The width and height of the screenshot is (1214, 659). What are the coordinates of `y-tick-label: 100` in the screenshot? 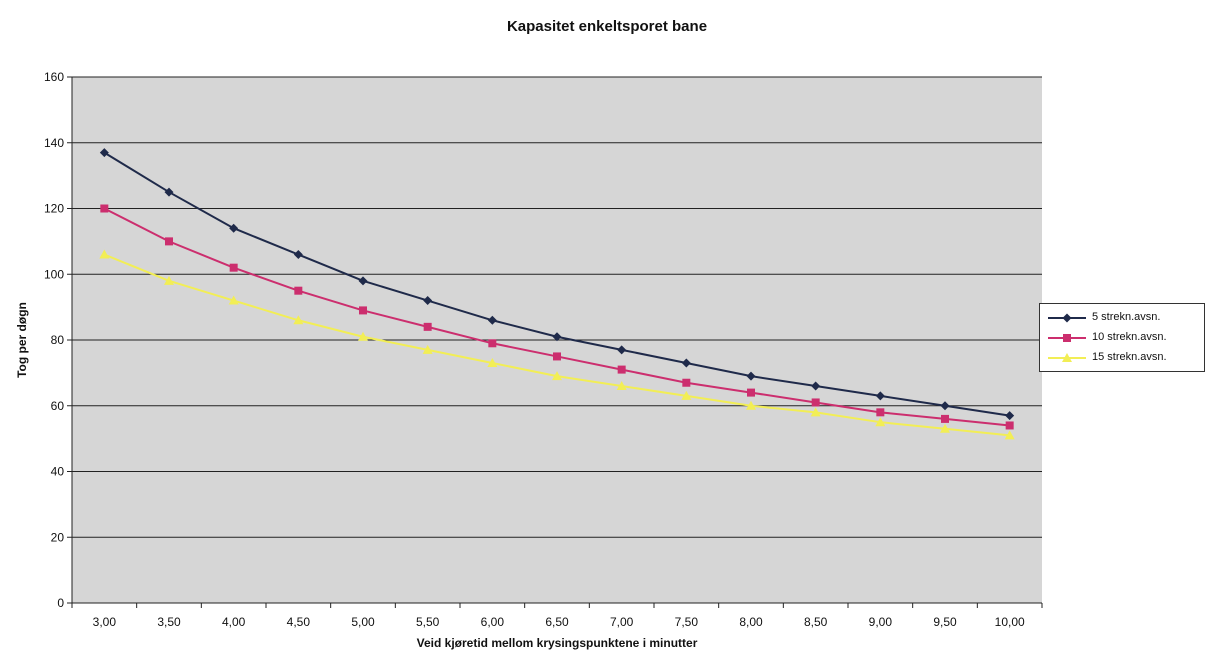 It's located at (54, 274).